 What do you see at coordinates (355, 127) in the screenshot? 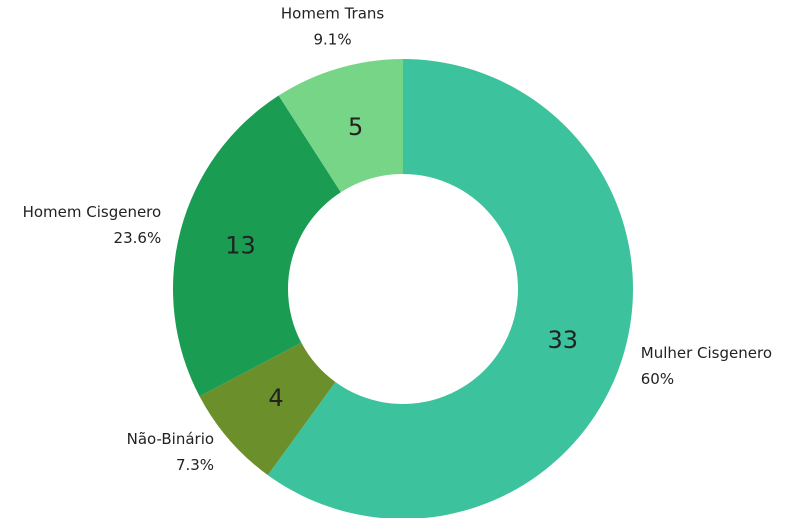
I see `value-label: 5` at bounding box center [355, 127].